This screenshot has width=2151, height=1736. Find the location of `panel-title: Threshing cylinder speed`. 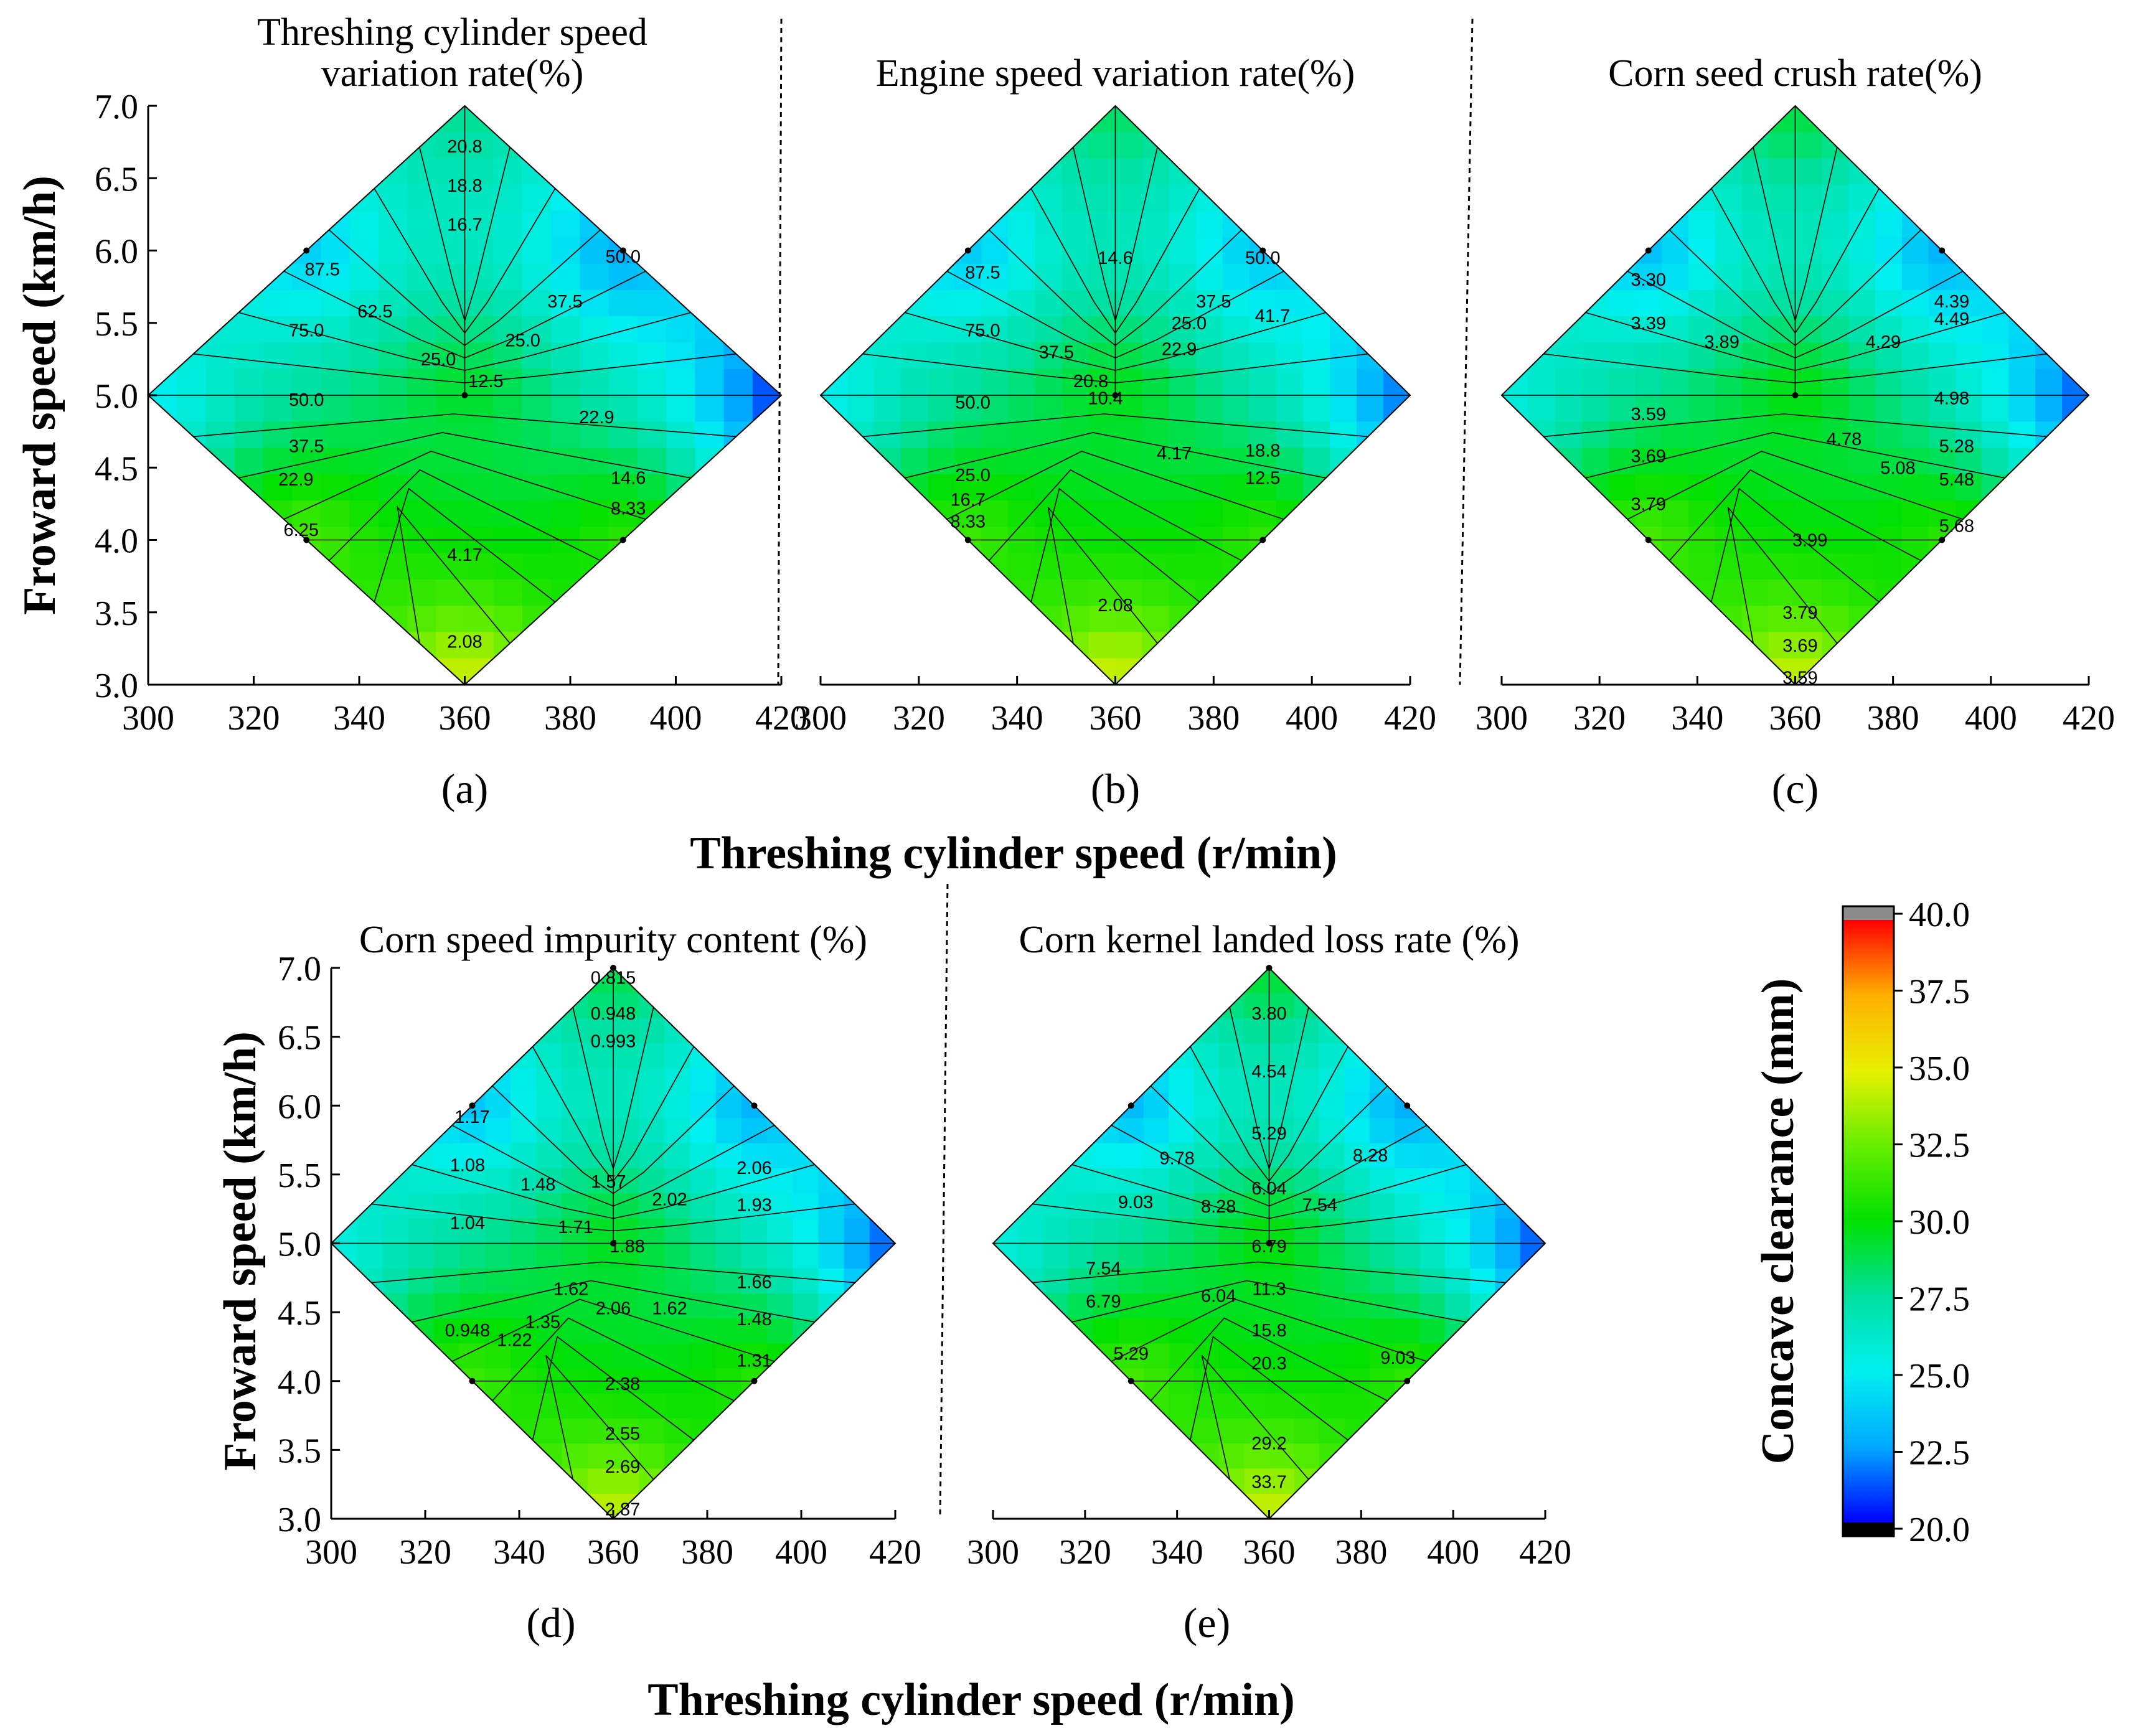

panel-title: Threshing cylinder speed is located at coordinates (452, 32).